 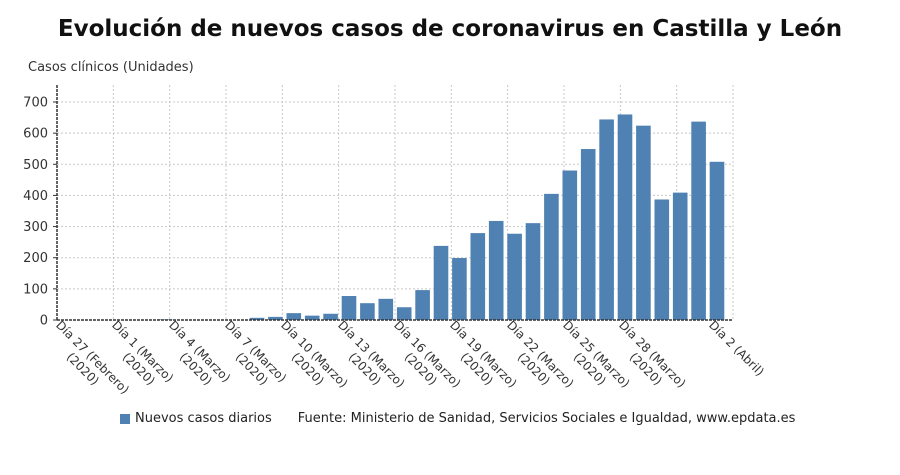 What do you see at coordinates (698, 221) in the screenshot?
I see `bar-1-abr` at bounding box center [698, 221].